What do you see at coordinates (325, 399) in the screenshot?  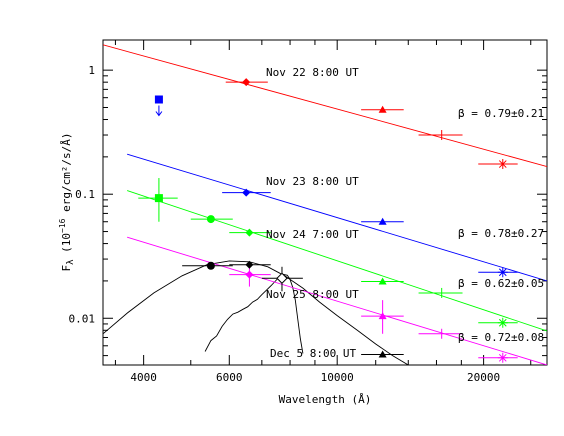 I see `x-axis-title: Wavelength (Å)` at bounding box center [325, 399].